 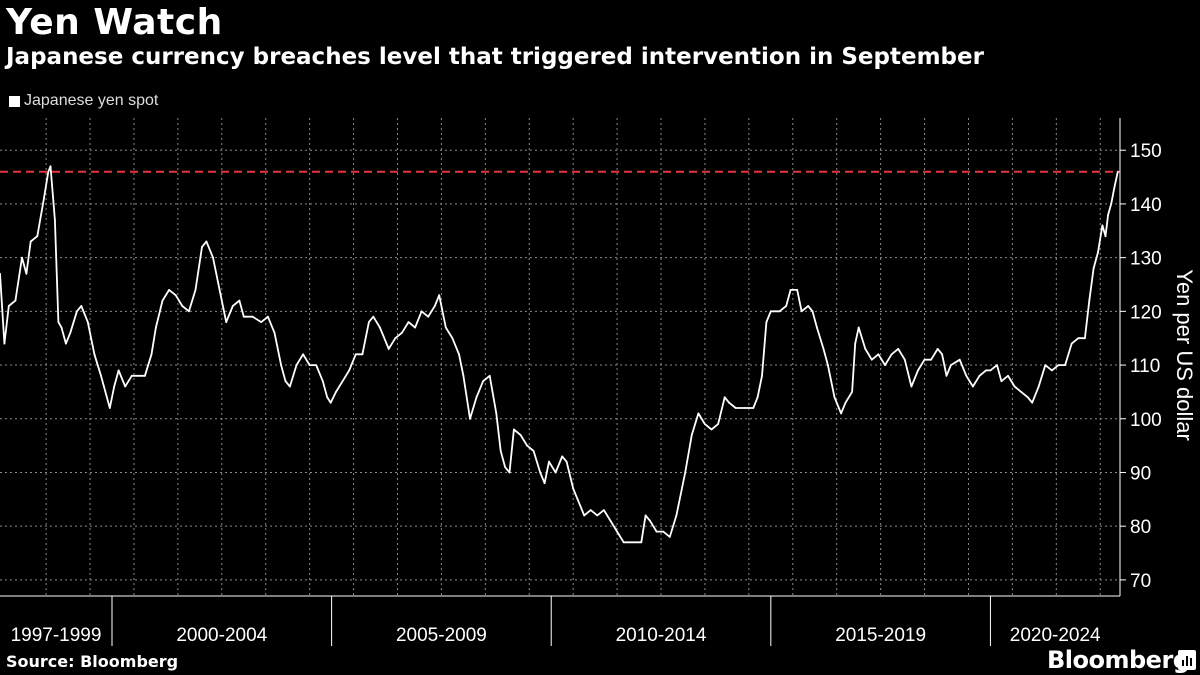 What do you see at coordinates (1187, 660) in the screenshot?
I see `terminal-icon` at bounding box center [1187, 660].